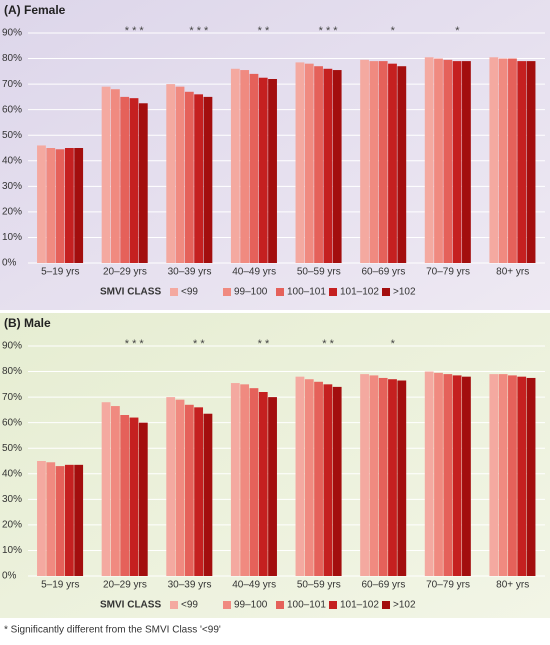 The height and width of the screenshot is (645, 550). Describe the element at coordinates (125, 272) in the screenshot. I see `x-tick-label: 20–29 yrs` at that location.